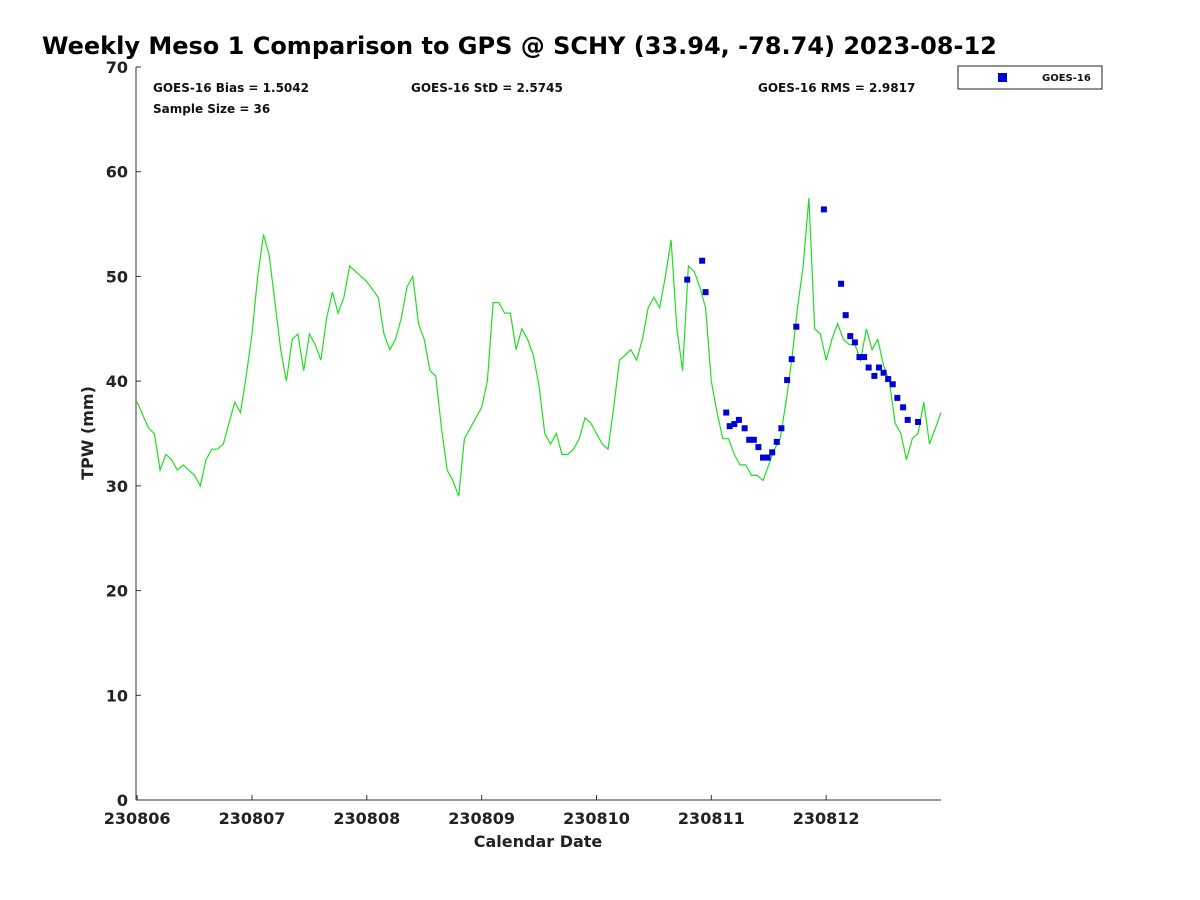 The width and height of the screenshot is (1200, 900). Describe the element at coordinates (137, 818) in the screenshot. I see `x-tick-label: 230806` at that location.